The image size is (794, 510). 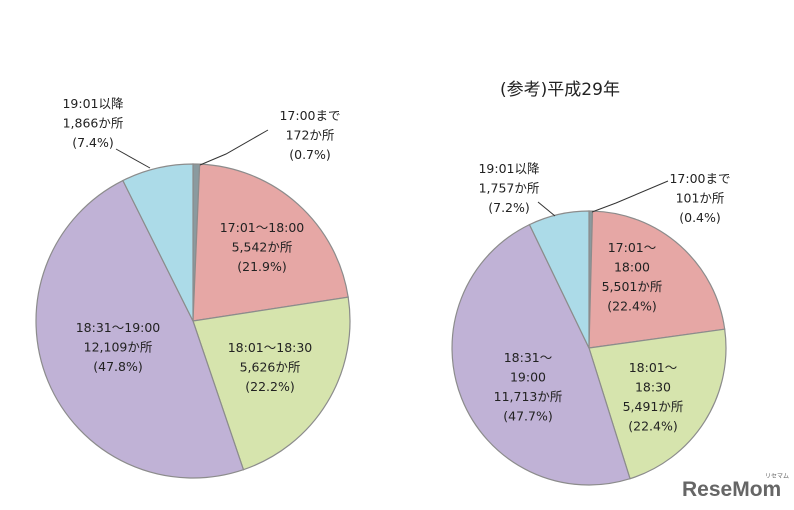 I want to click on slice-label-count-1801-1830: 5,626か所, so click(x=270, y=367).